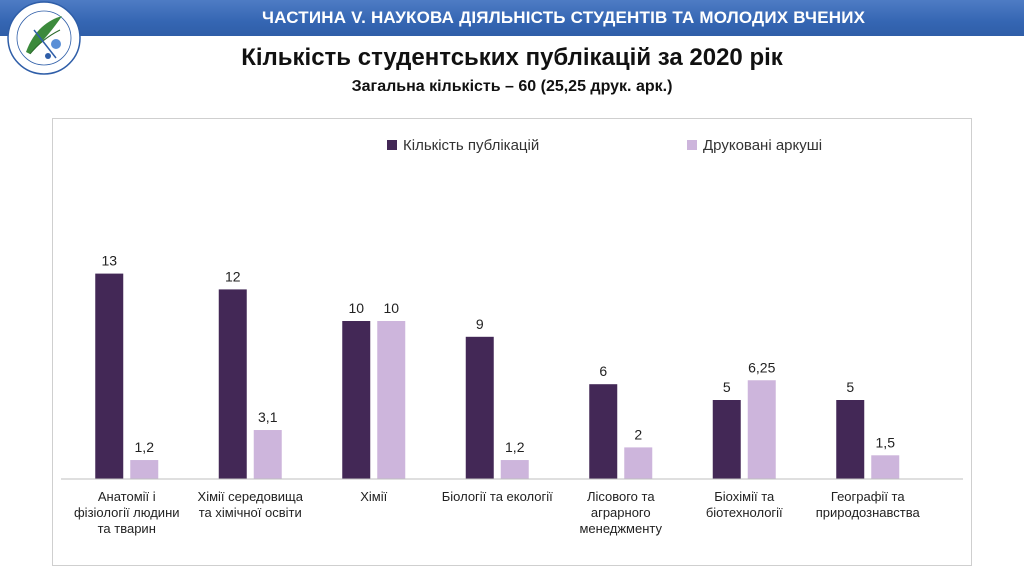  What do you see at coordinates (251, 504) in the screenshot?
I see `category-label: Хімії середовища та хімічної освіти` at bounding box center [251, 504].